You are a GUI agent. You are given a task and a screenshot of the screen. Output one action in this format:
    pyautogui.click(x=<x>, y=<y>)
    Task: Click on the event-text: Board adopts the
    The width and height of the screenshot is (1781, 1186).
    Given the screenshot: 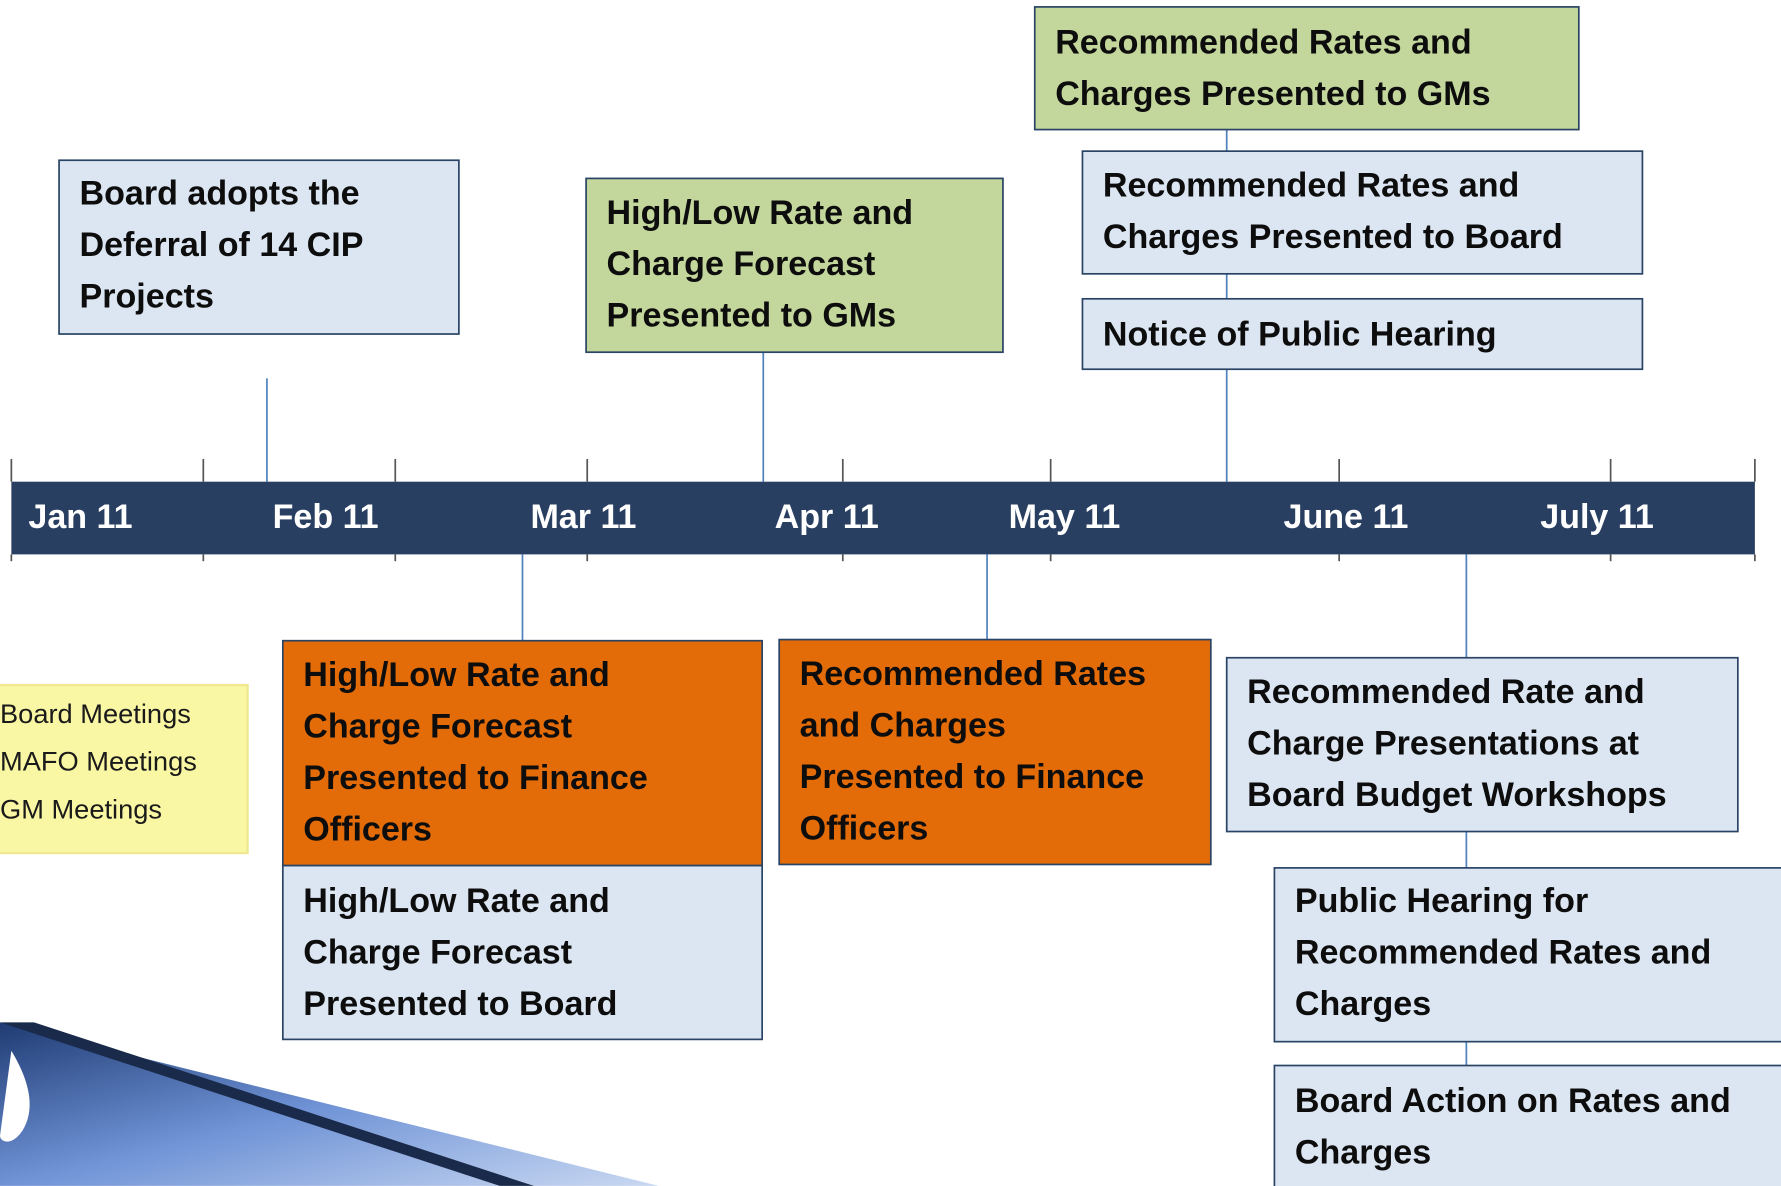 What is the action you would take?
    pyautogui.click(x=220, y=193)
    